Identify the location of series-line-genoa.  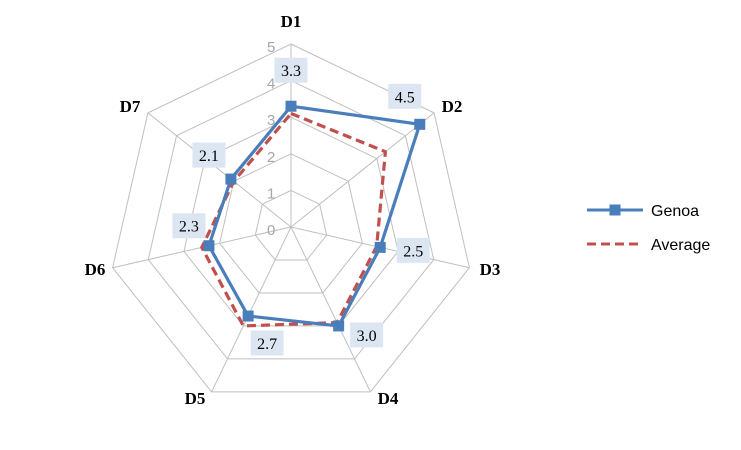
(314, 216).